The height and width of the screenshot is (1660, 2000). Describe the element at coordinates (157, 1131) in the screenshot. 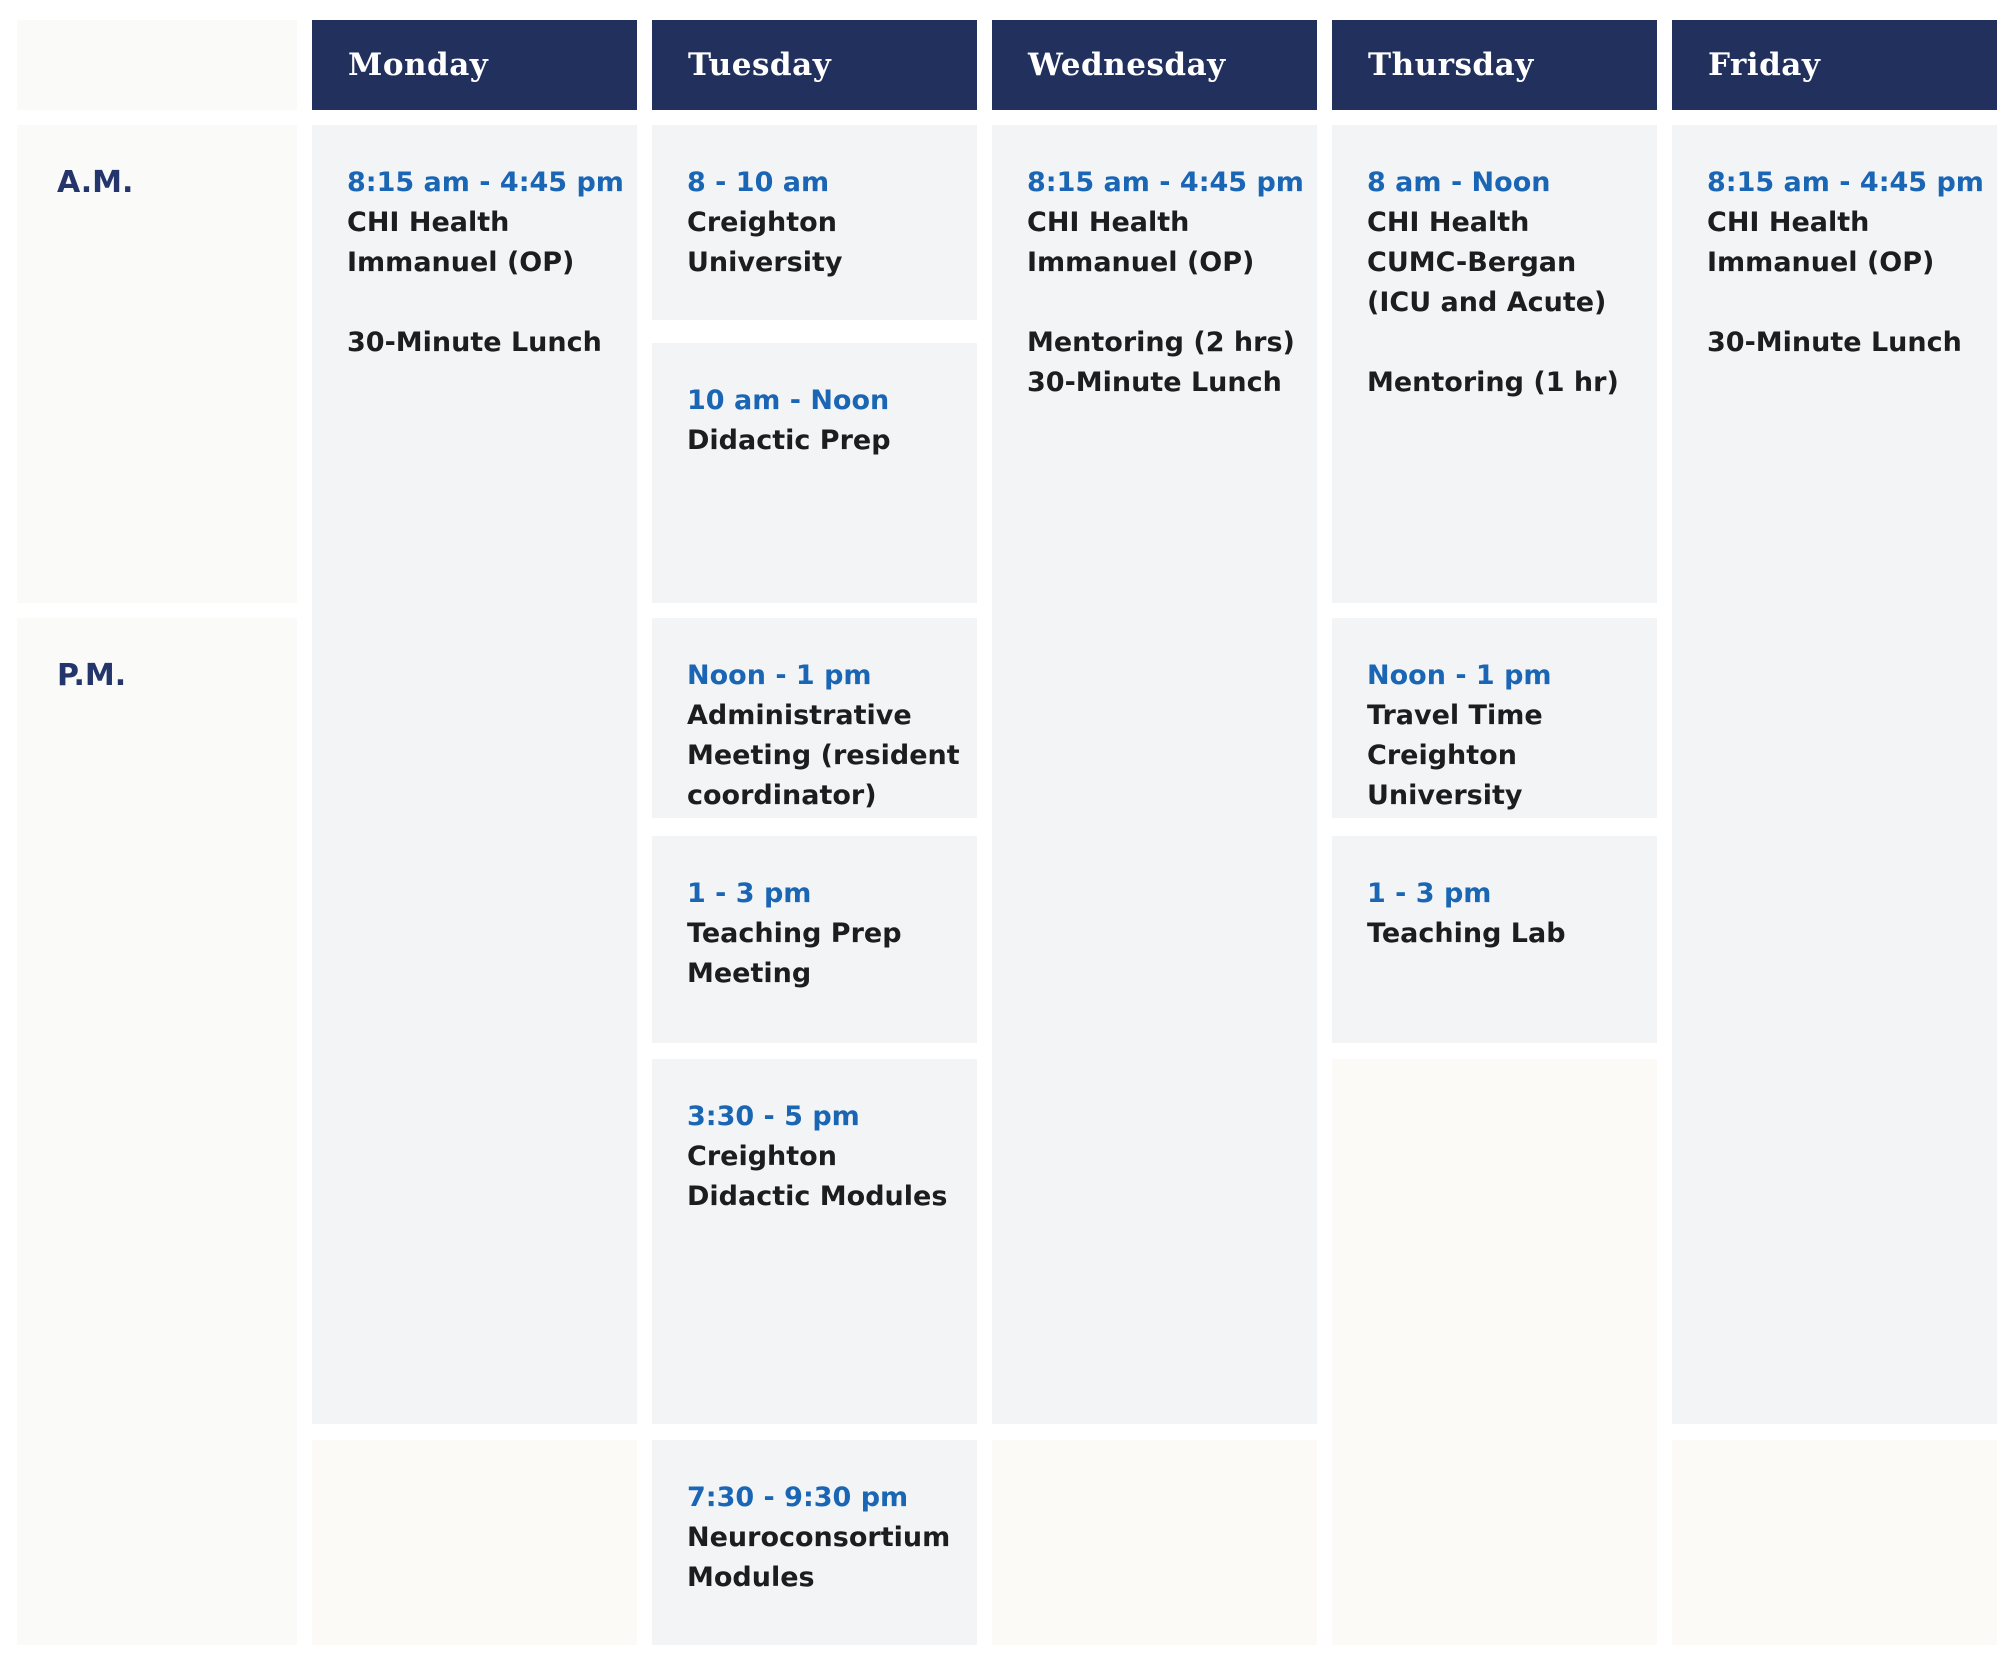

I see `row-label-pm: P.M.` at that location.